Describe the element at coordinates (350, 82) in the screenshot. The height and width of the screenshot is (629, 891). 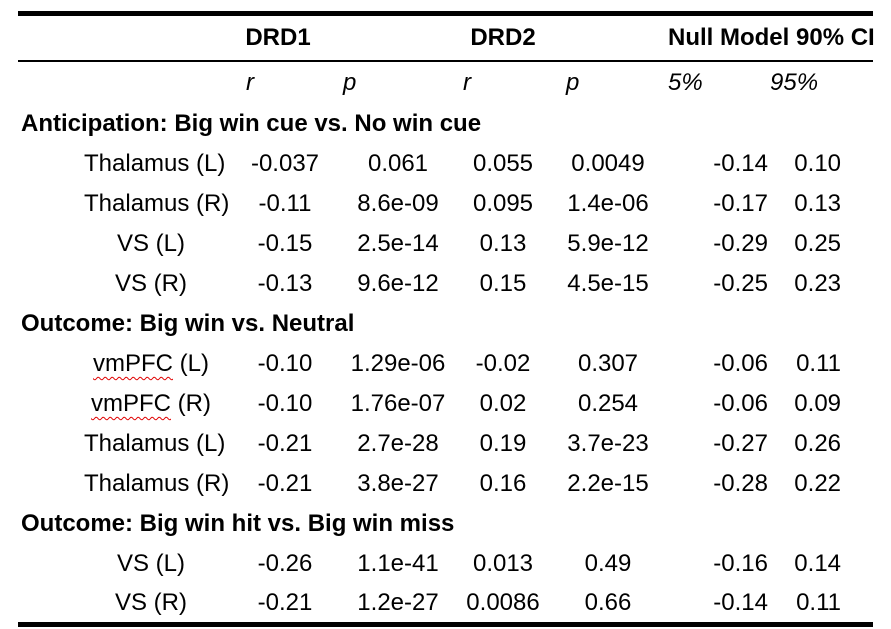
I see `header-drd1-p: p` at that location.